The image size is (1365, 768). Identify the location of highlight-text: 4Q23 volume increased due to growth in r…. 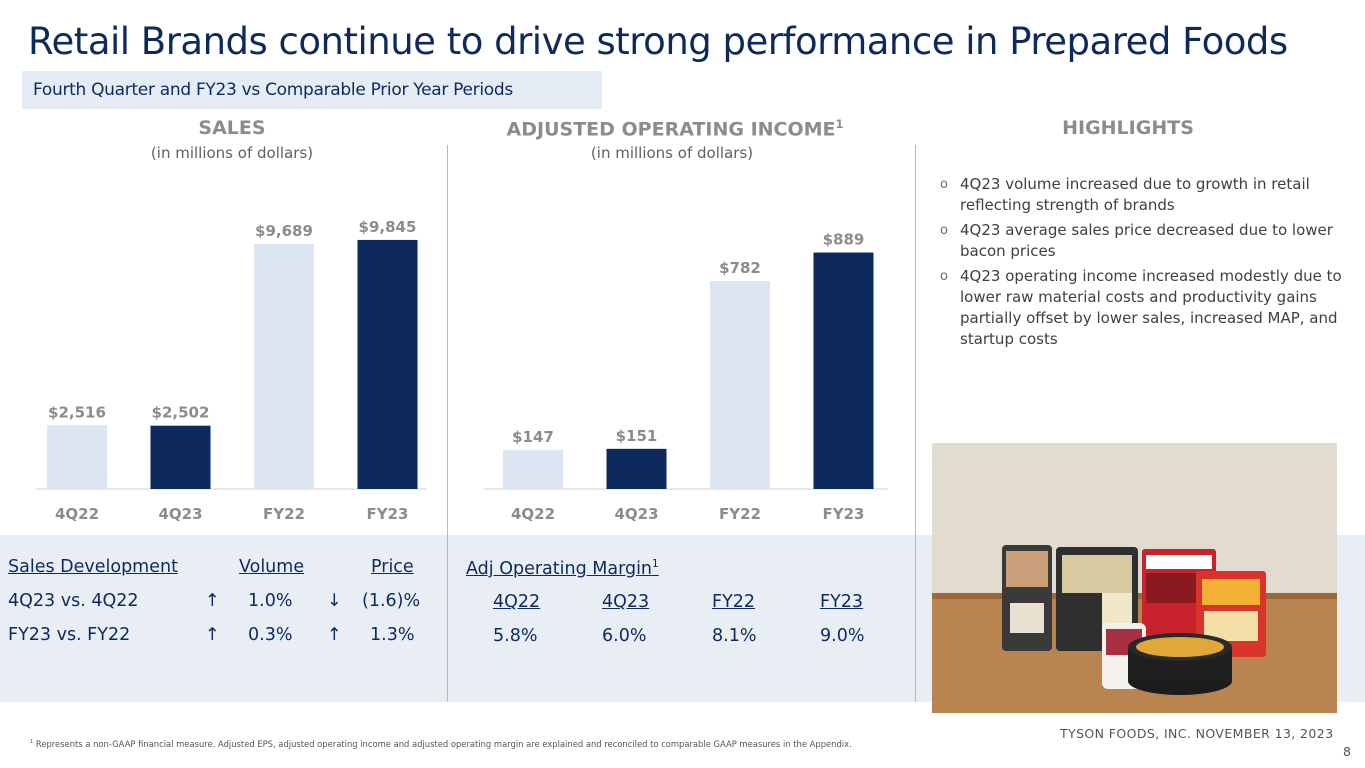
(1135, 194).